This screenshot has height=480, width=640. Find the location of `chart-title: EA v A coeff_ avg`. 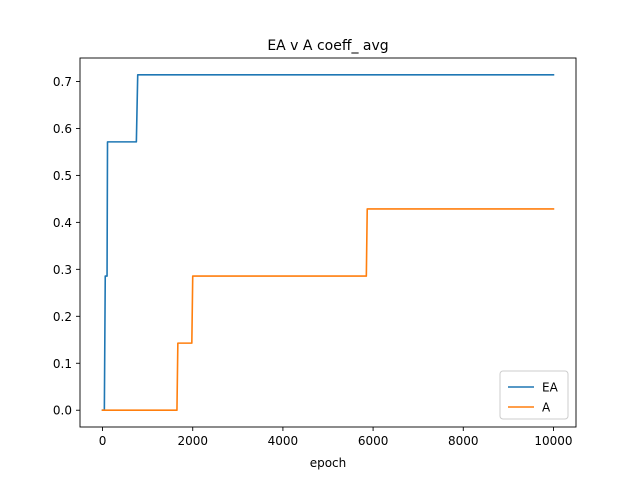

chart-title: EA v A coeff_ avg is located at coordinates (327, 46).